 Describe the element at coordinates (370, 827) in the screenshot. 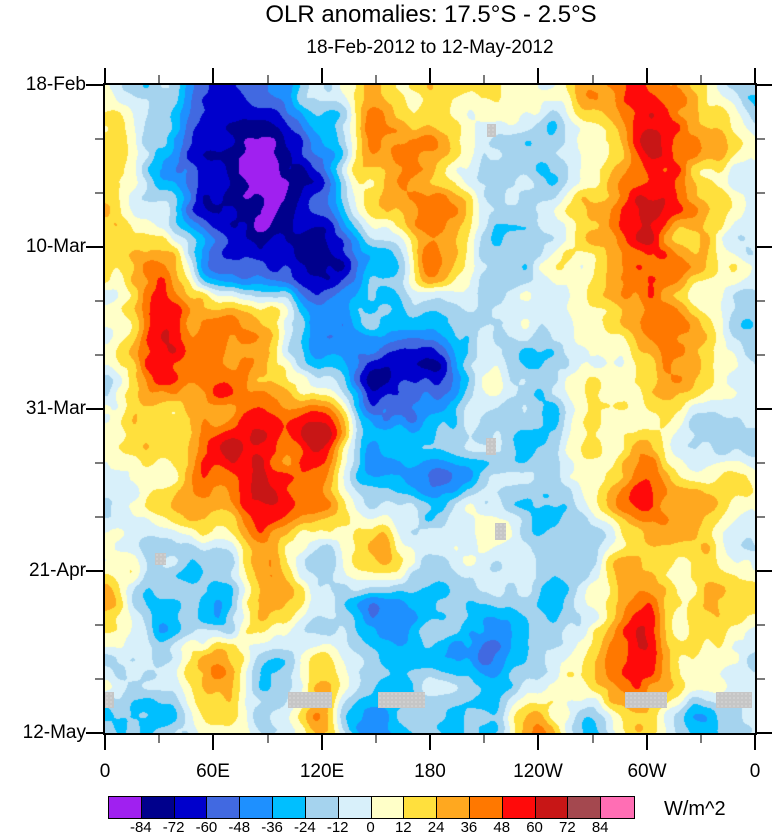

I see `colorbar-tick-label: 0` at that location.